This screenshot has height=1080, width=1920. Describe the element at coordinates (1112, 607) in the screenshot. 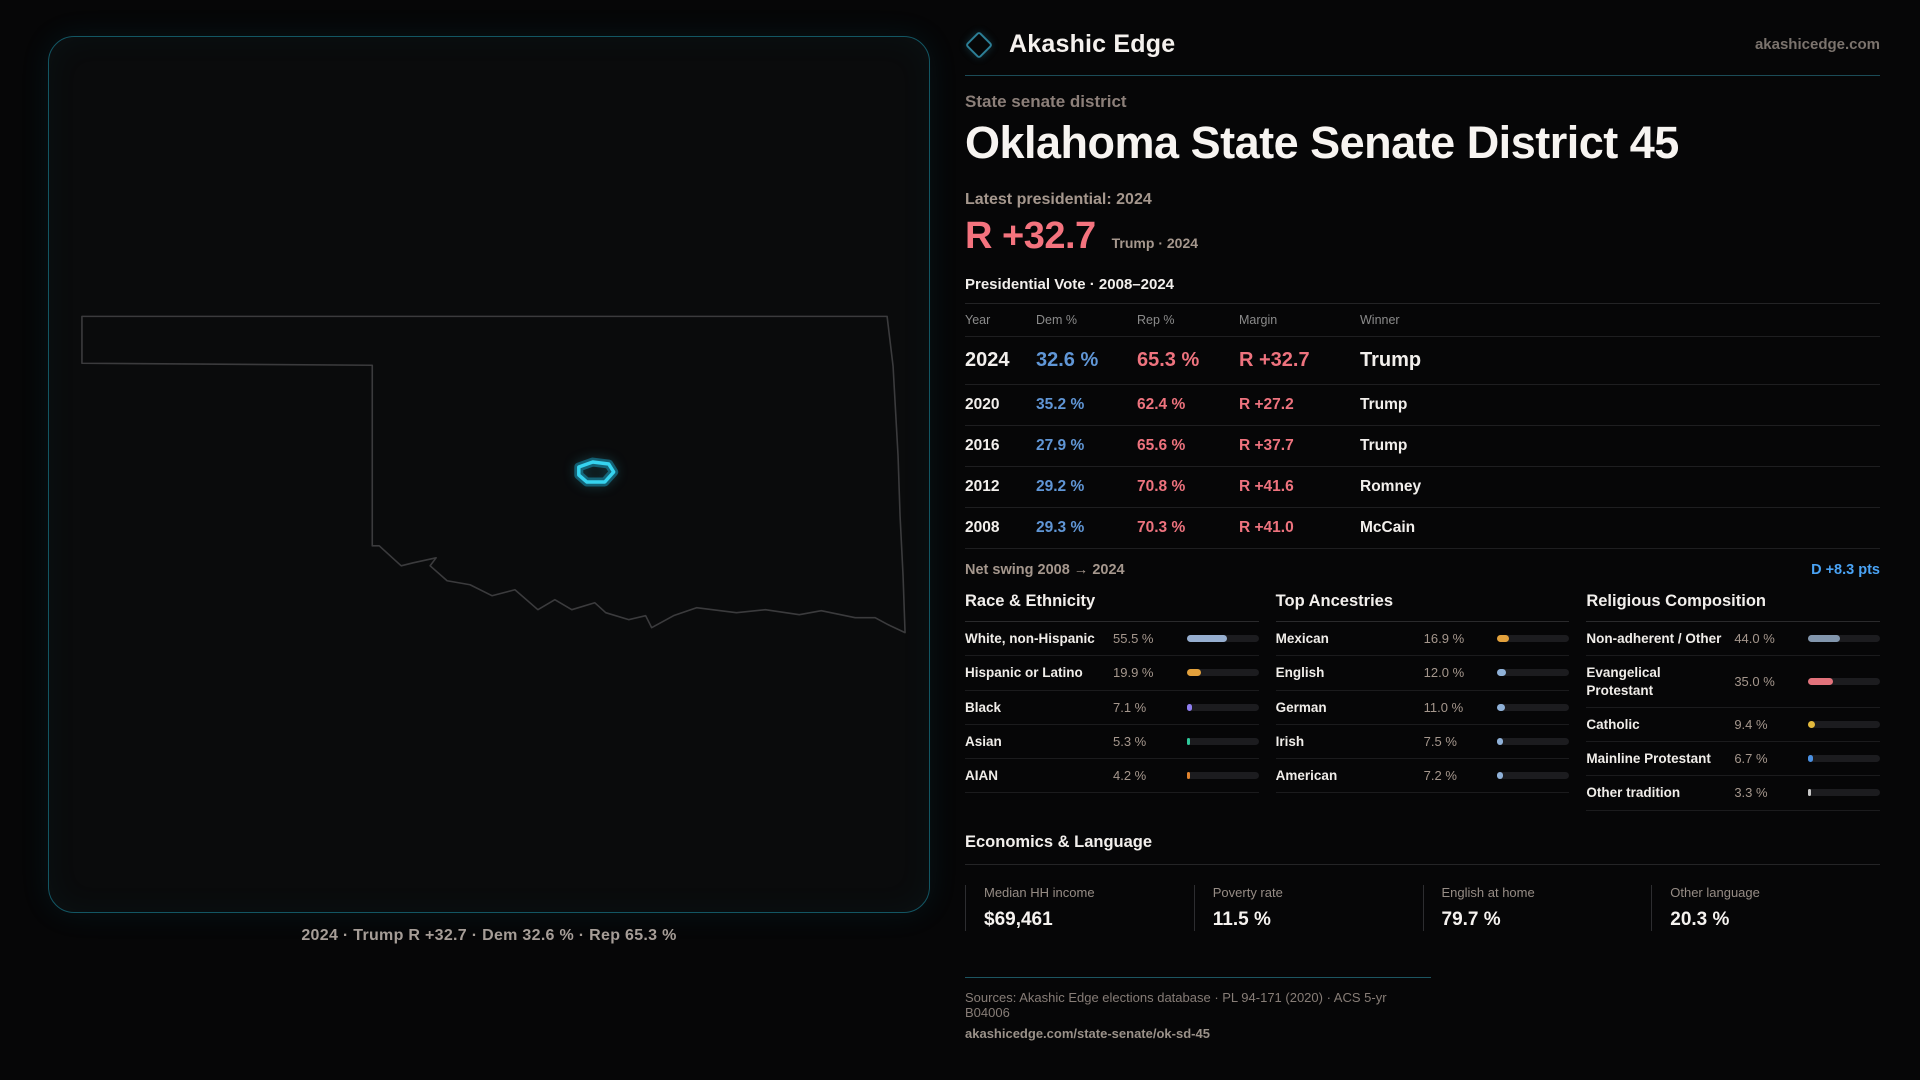

I see `demo-column-title: Race & Ethnicity` at that location.